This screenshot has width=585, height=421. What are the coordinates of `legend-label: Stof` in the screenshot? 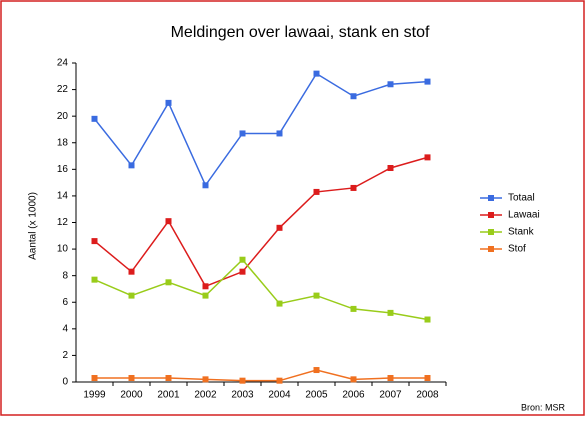 It's located at (517, 249).